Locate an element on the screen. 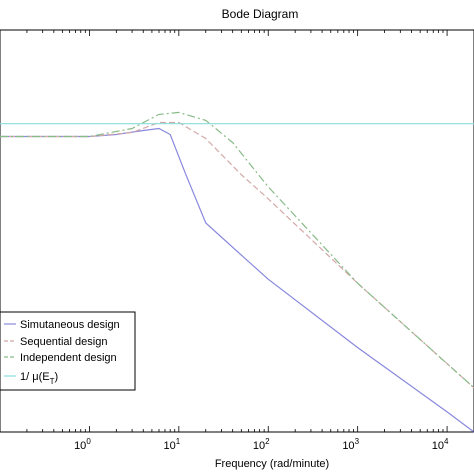 The image size is (474, 474). legend-box is located at coordinates (68, 351).